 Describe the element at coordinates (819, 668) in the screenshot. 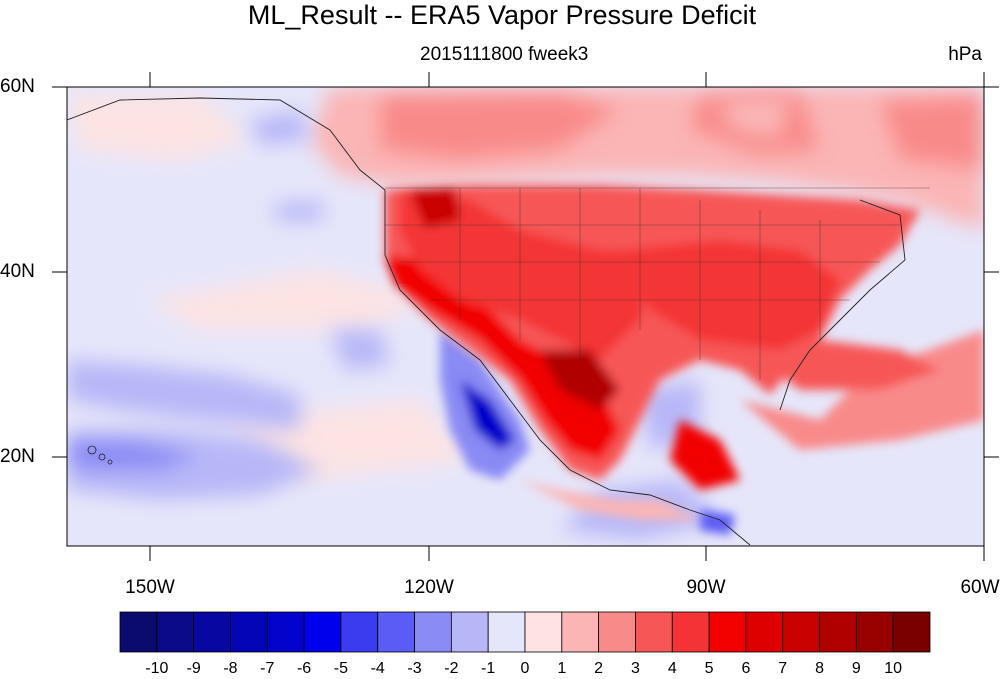

I see `colorbar-tick-label: 8` at that location.